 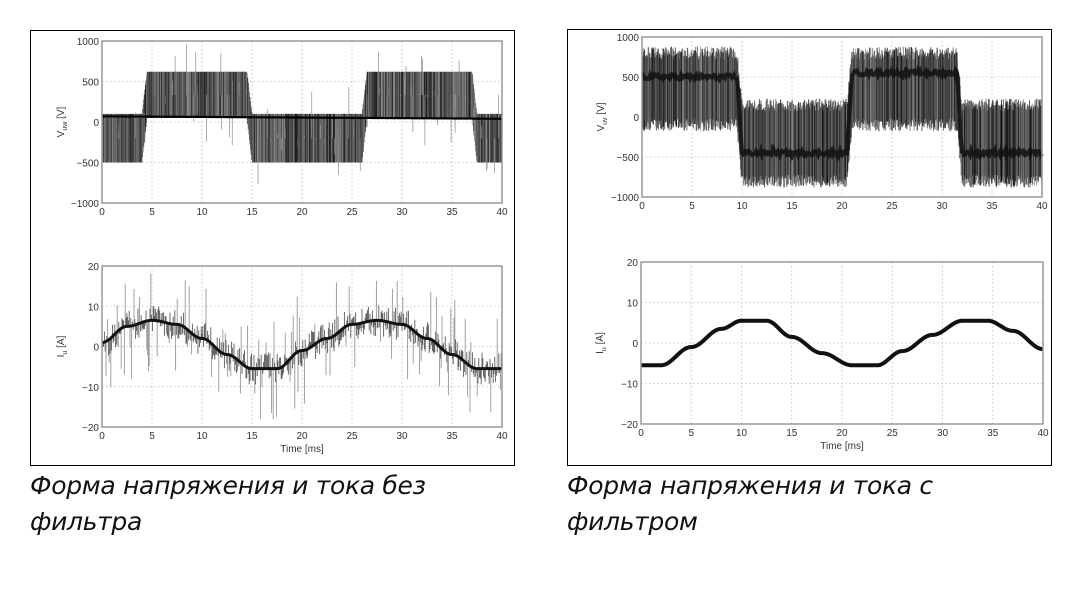 What do you see at coordinates (228, 504) in the screenshot?
I see `caption-without-filter: Форма напряжения и тока без фильтра` at bounding box center [228, 504].